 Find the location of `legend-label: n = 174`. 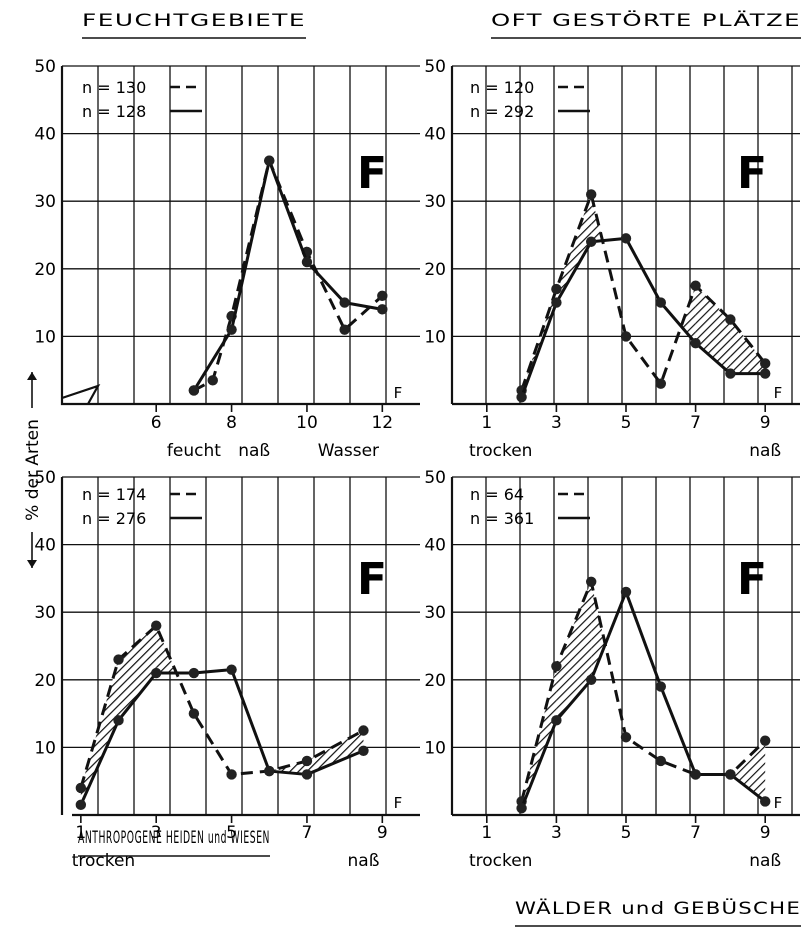

legend-label: n = 174 is located at coordinates (114, 494).